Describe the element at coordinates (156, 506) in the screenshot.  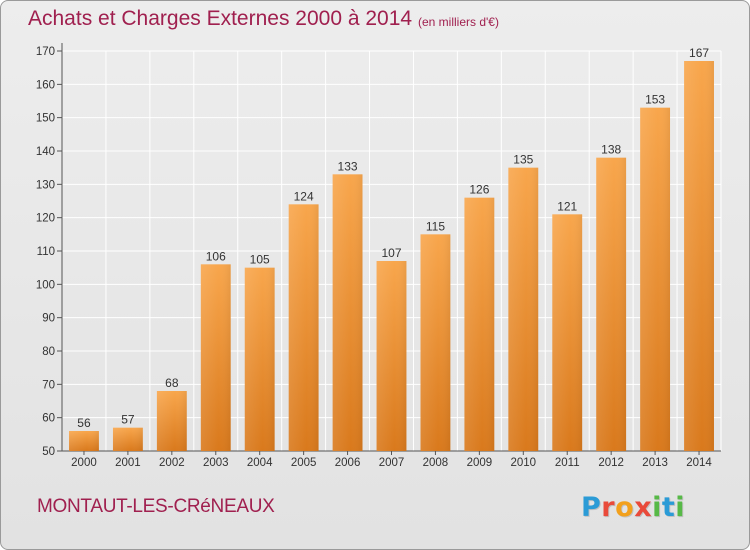
I see `commune-name: MONTAUT-LES-CRéNEAUX` at that location.